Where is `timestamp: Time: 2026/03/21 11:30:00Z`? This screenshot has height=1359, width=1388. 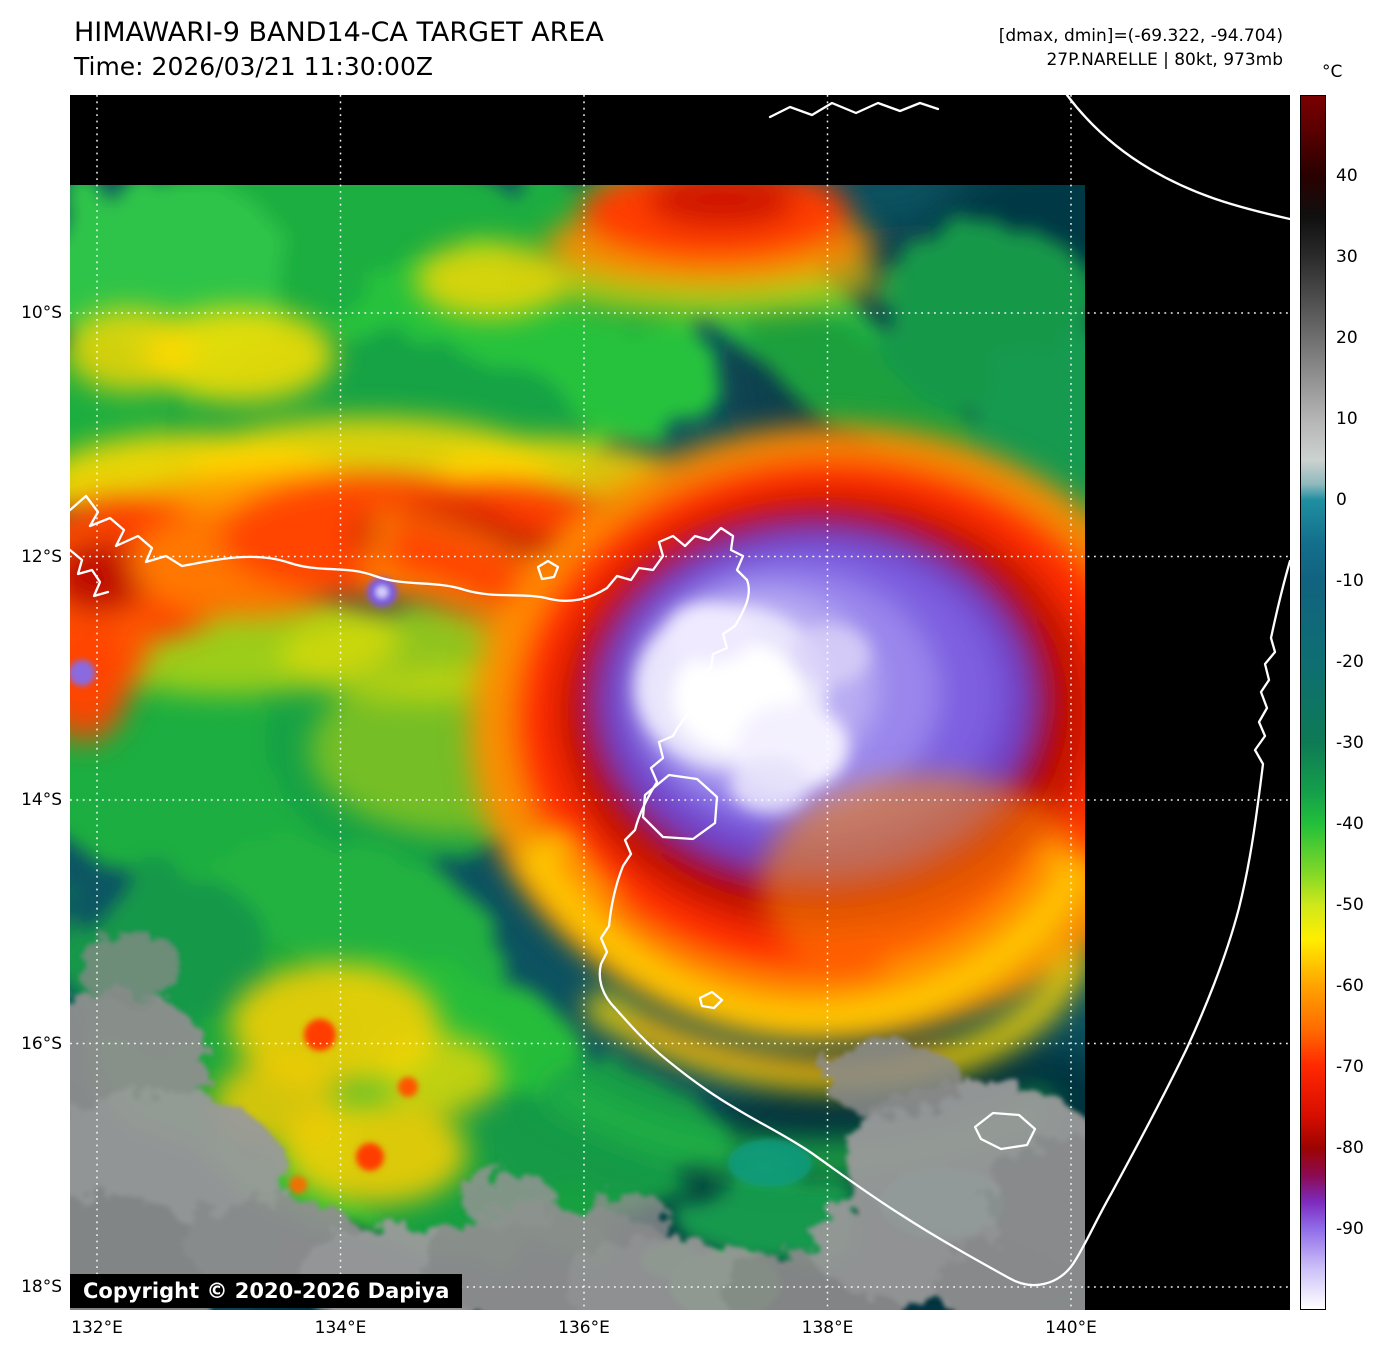
timestamp: Time: 2026/03/21 11:30:00Z is located at coordinates (253, 66).